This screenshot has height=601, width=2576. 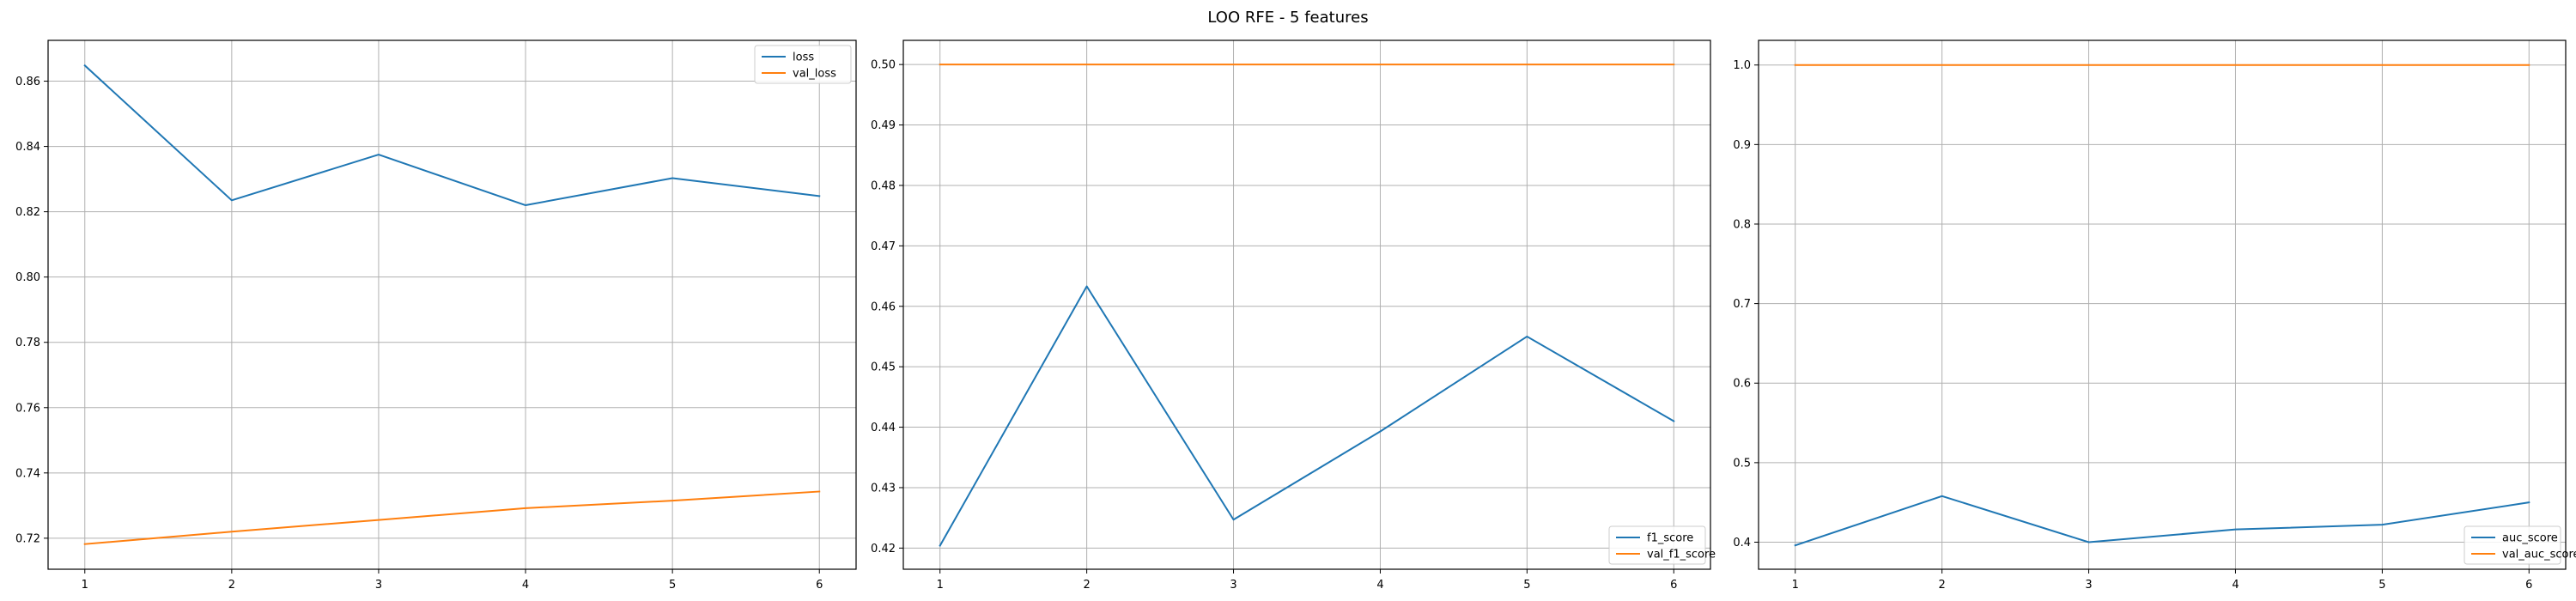 What do you see at coordinates (1742, 384) in the screenshot?
I see `y-tick-label: 0.6` at bounding box center [1742, 384].